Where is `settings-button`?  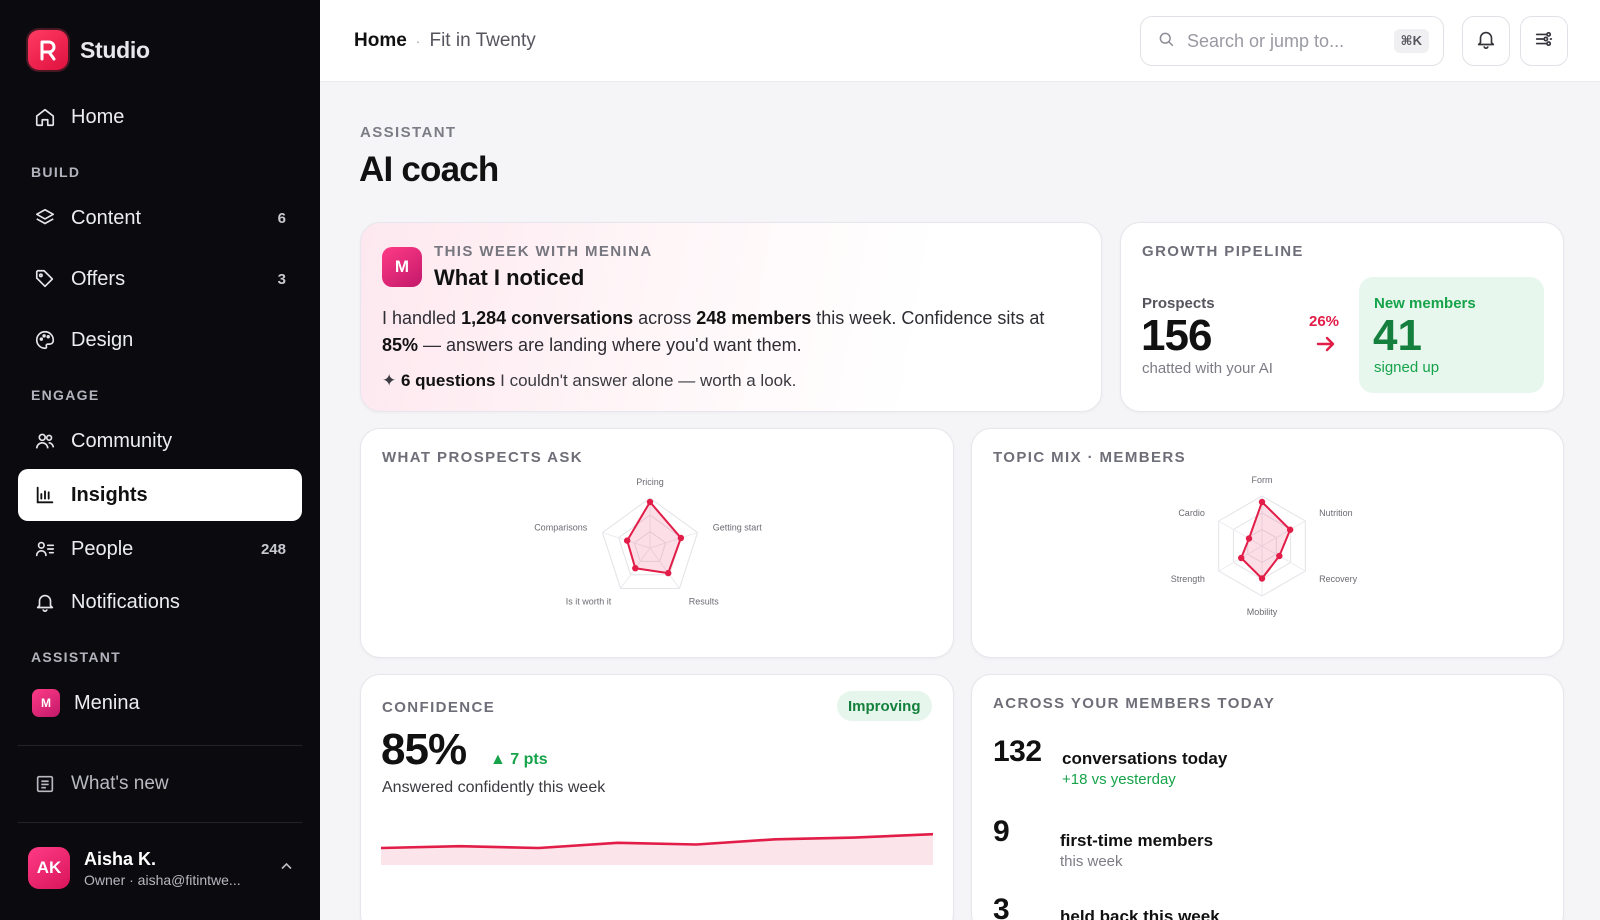 settings-button is located at coordinates (1544, 41).